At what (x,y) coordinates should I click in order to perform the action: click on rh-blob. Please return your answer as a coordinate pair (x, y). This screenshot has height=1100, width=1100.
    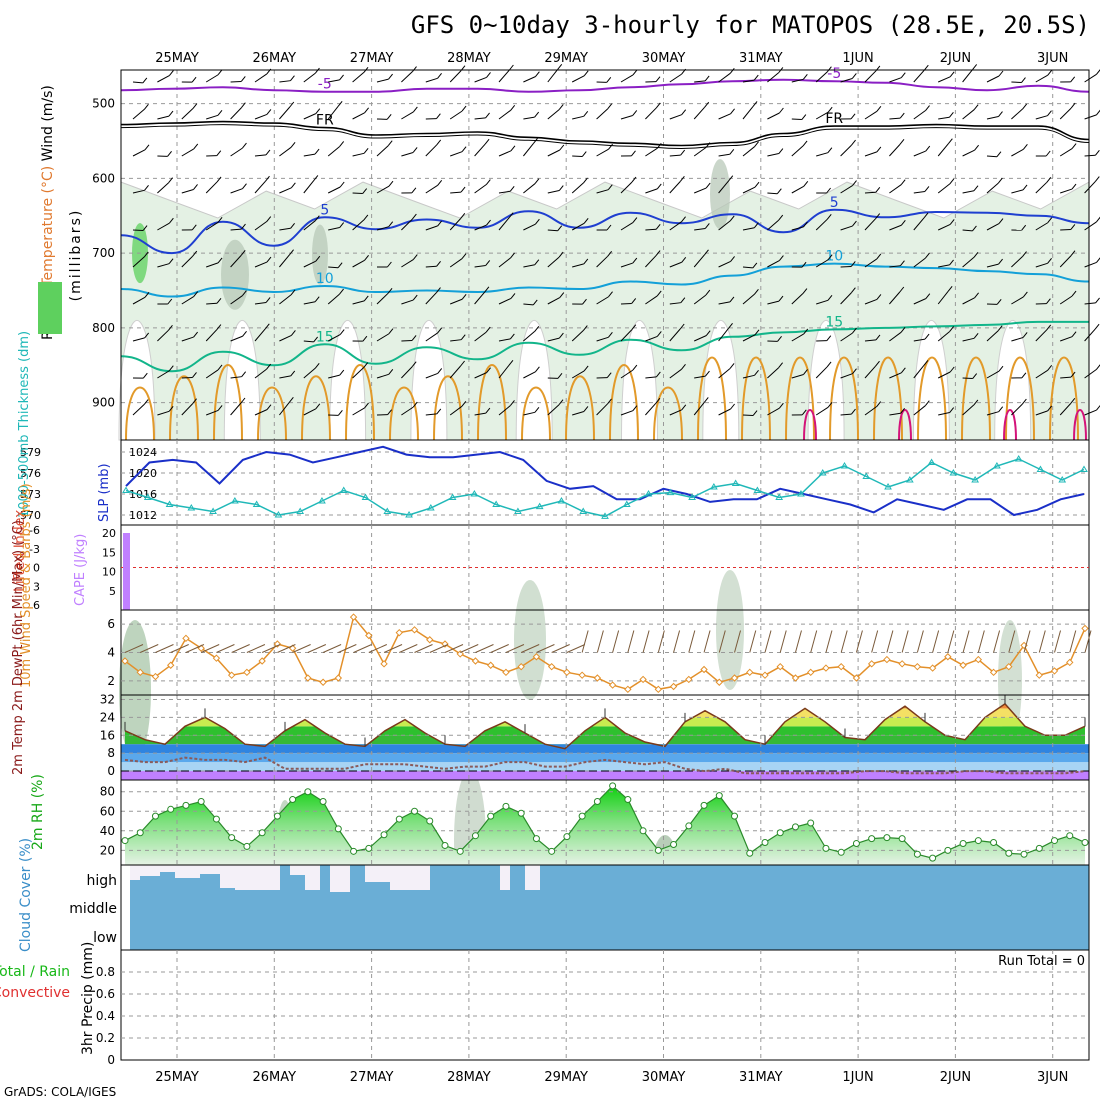
    Looking at the image, I should click on (530, 640).